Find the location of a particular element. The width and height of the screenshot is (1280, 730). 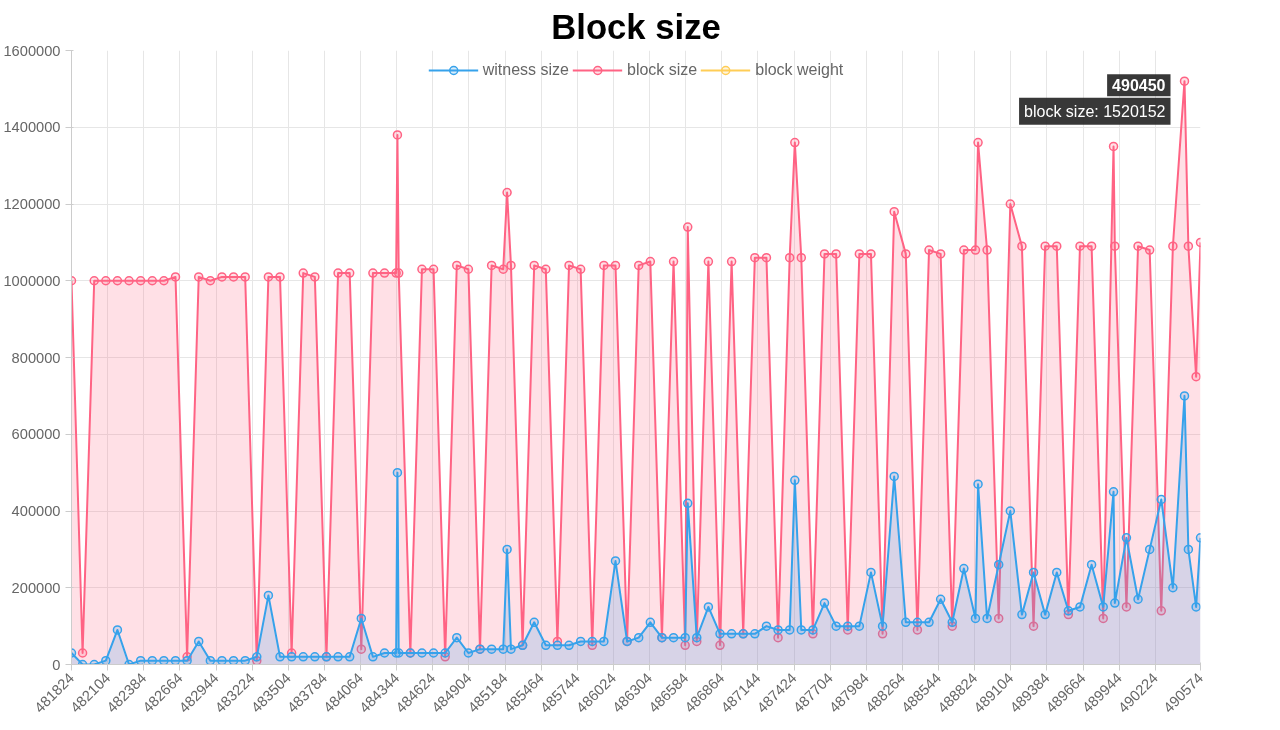

legend-label: witness size is located at coordinates (525, 70).